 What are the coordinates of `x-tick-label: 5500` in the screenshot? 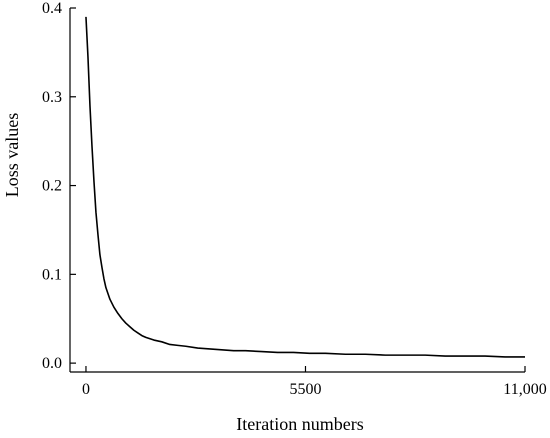 It's located at (305, 389).